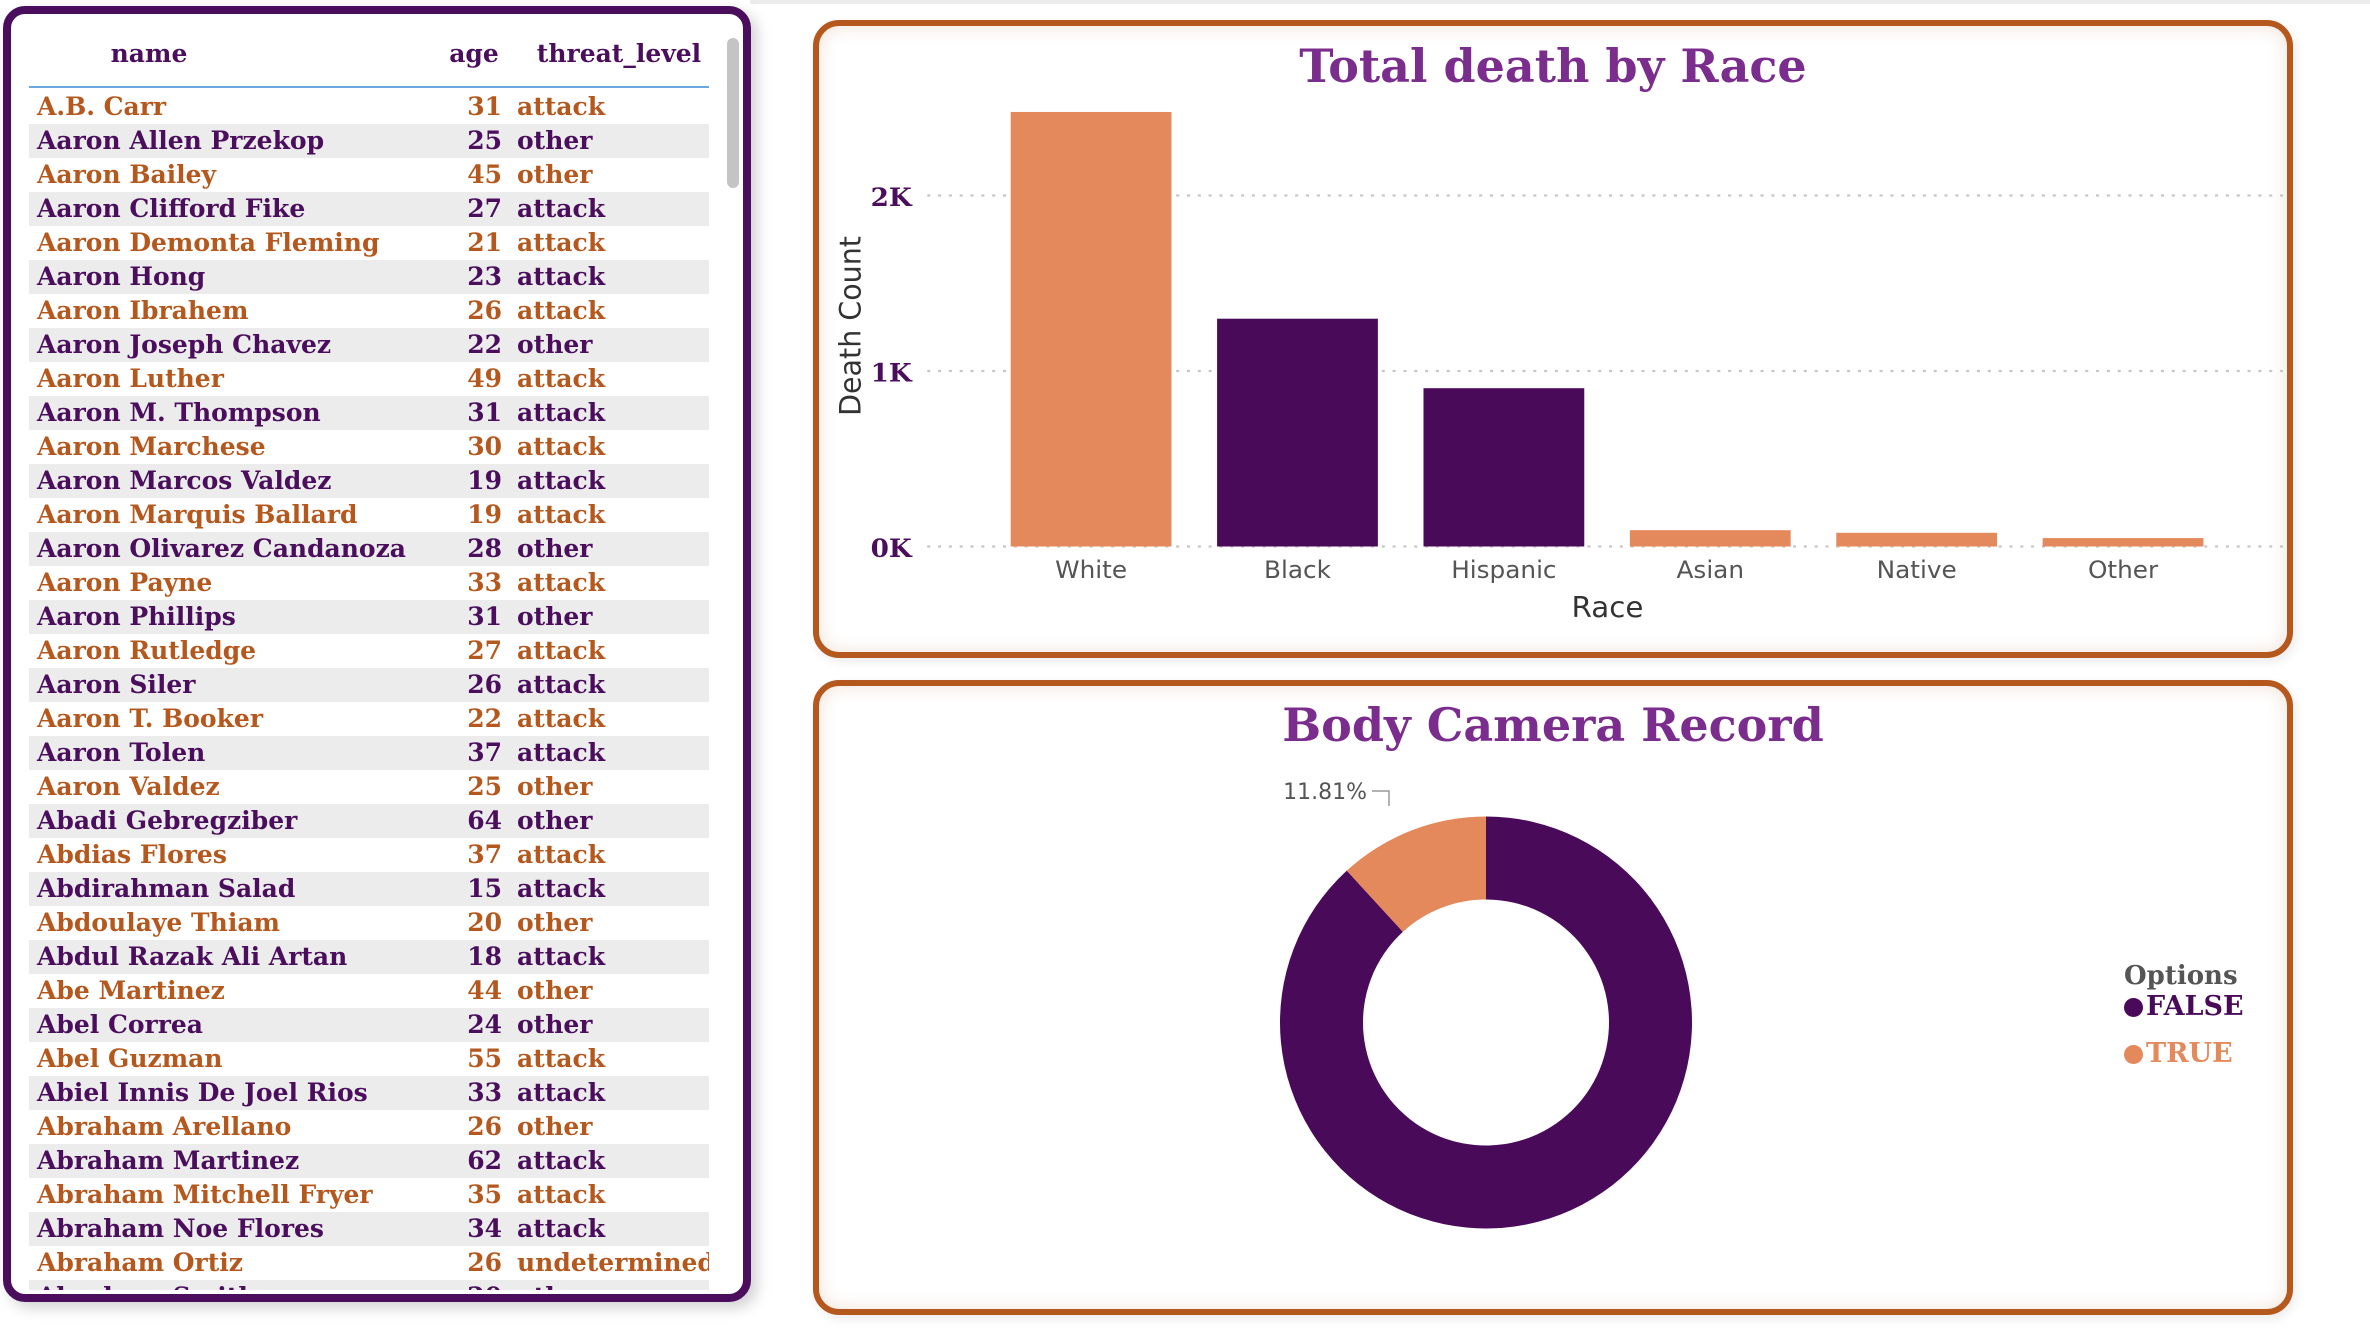 The image size is (2370, 1329). Describe the element at coordinates (369, 923) in the screenshot. I see `table-row: Abdoulaye Thiam 20 other` at that location.